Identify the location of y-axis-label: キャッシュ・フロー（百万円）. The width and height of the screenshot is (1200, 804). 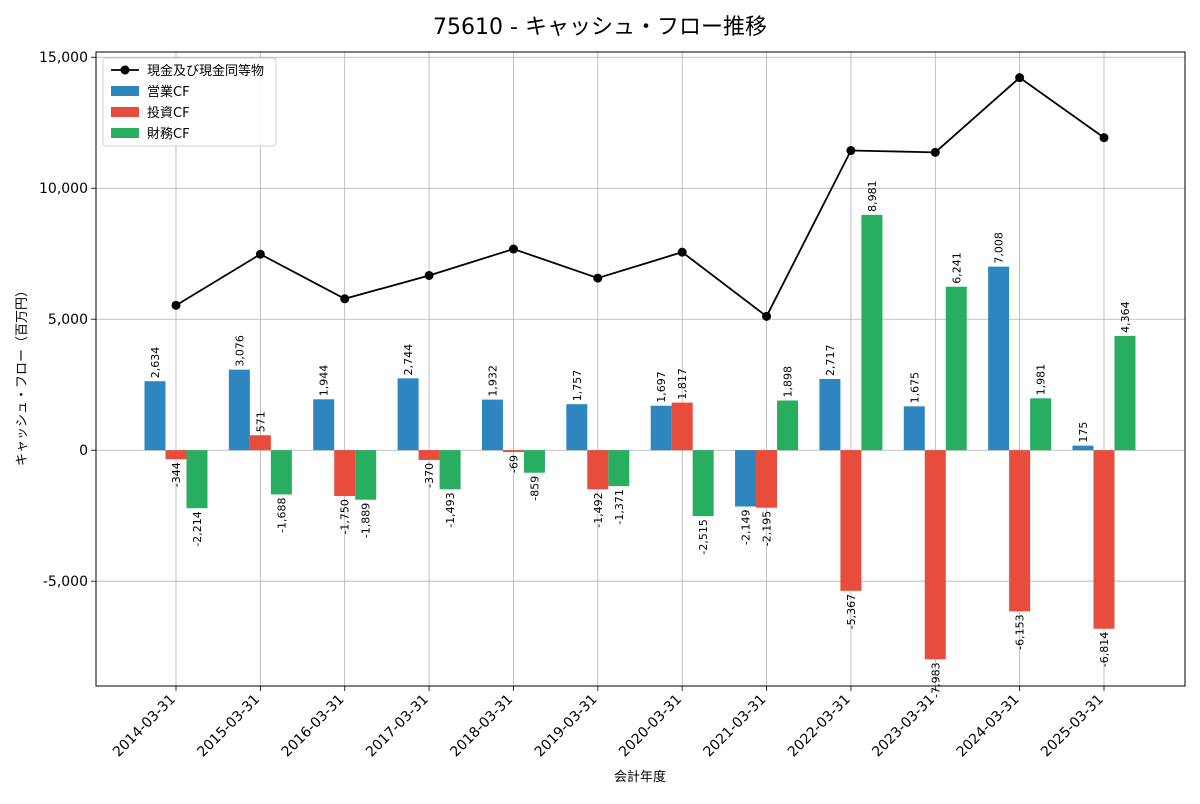
(22, 375).